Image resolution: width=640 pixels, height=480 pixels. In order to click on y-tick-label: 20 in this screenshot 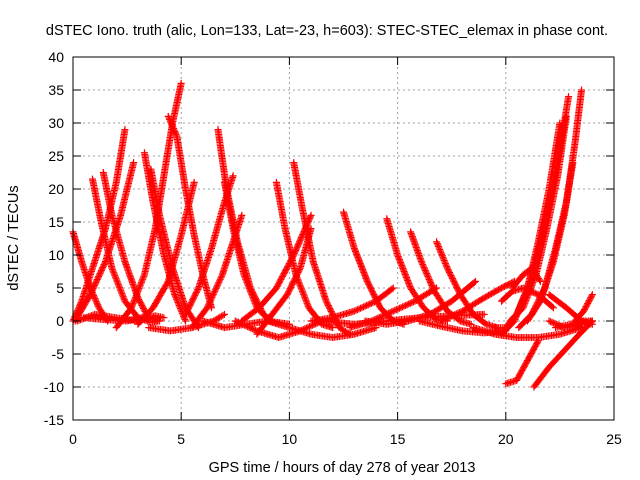, I will do `click(56, 189)`.